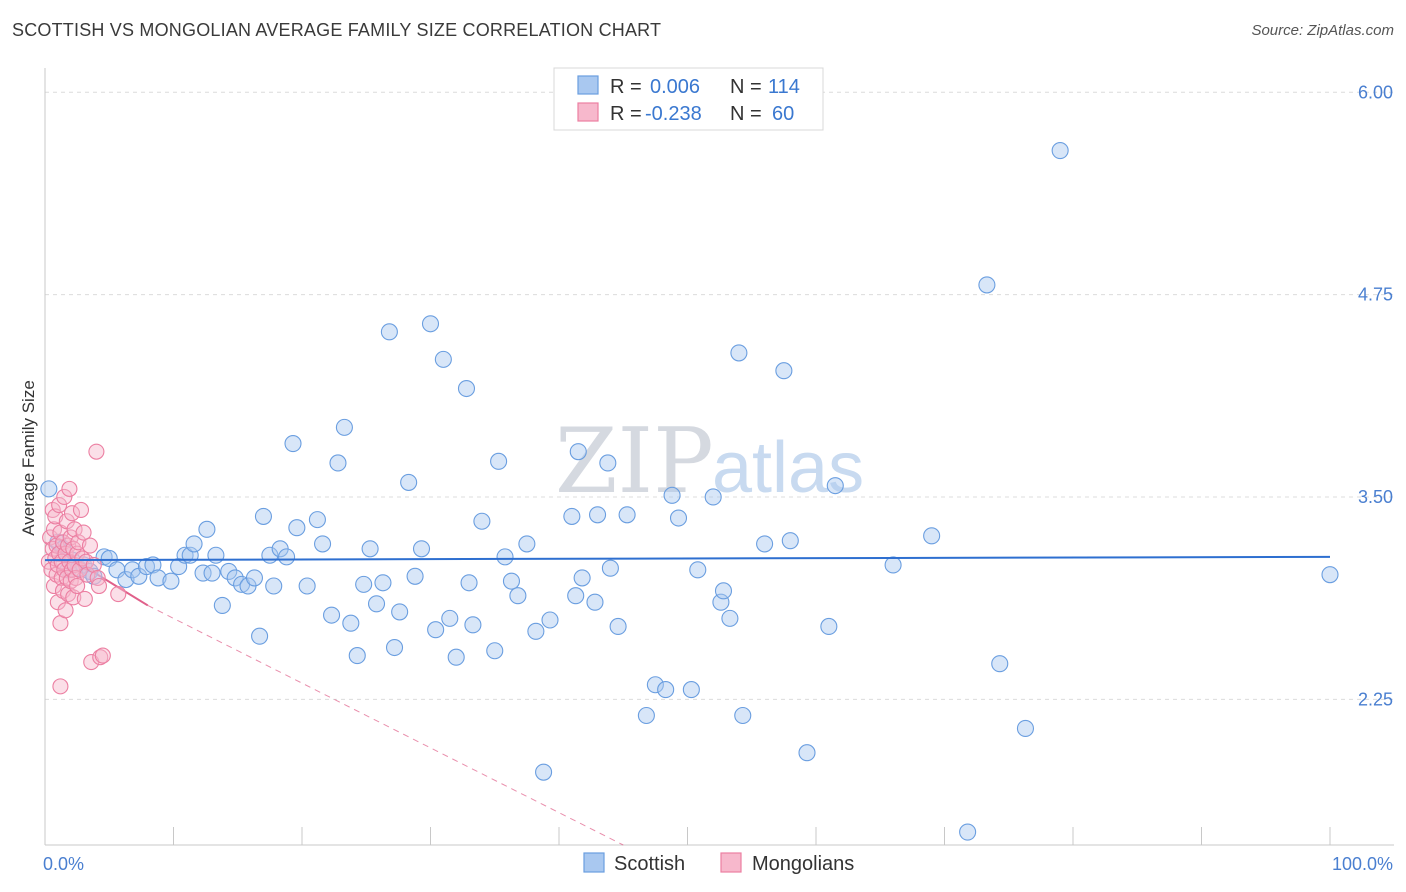  What do you see at coordinates (626, 87) in the screenshot?
I see `r-label: R =` at bounding box center [626, 87].